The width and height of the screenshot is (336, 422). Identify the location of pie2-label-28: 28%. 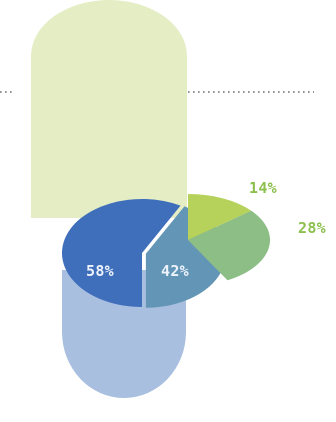
(312, 228).